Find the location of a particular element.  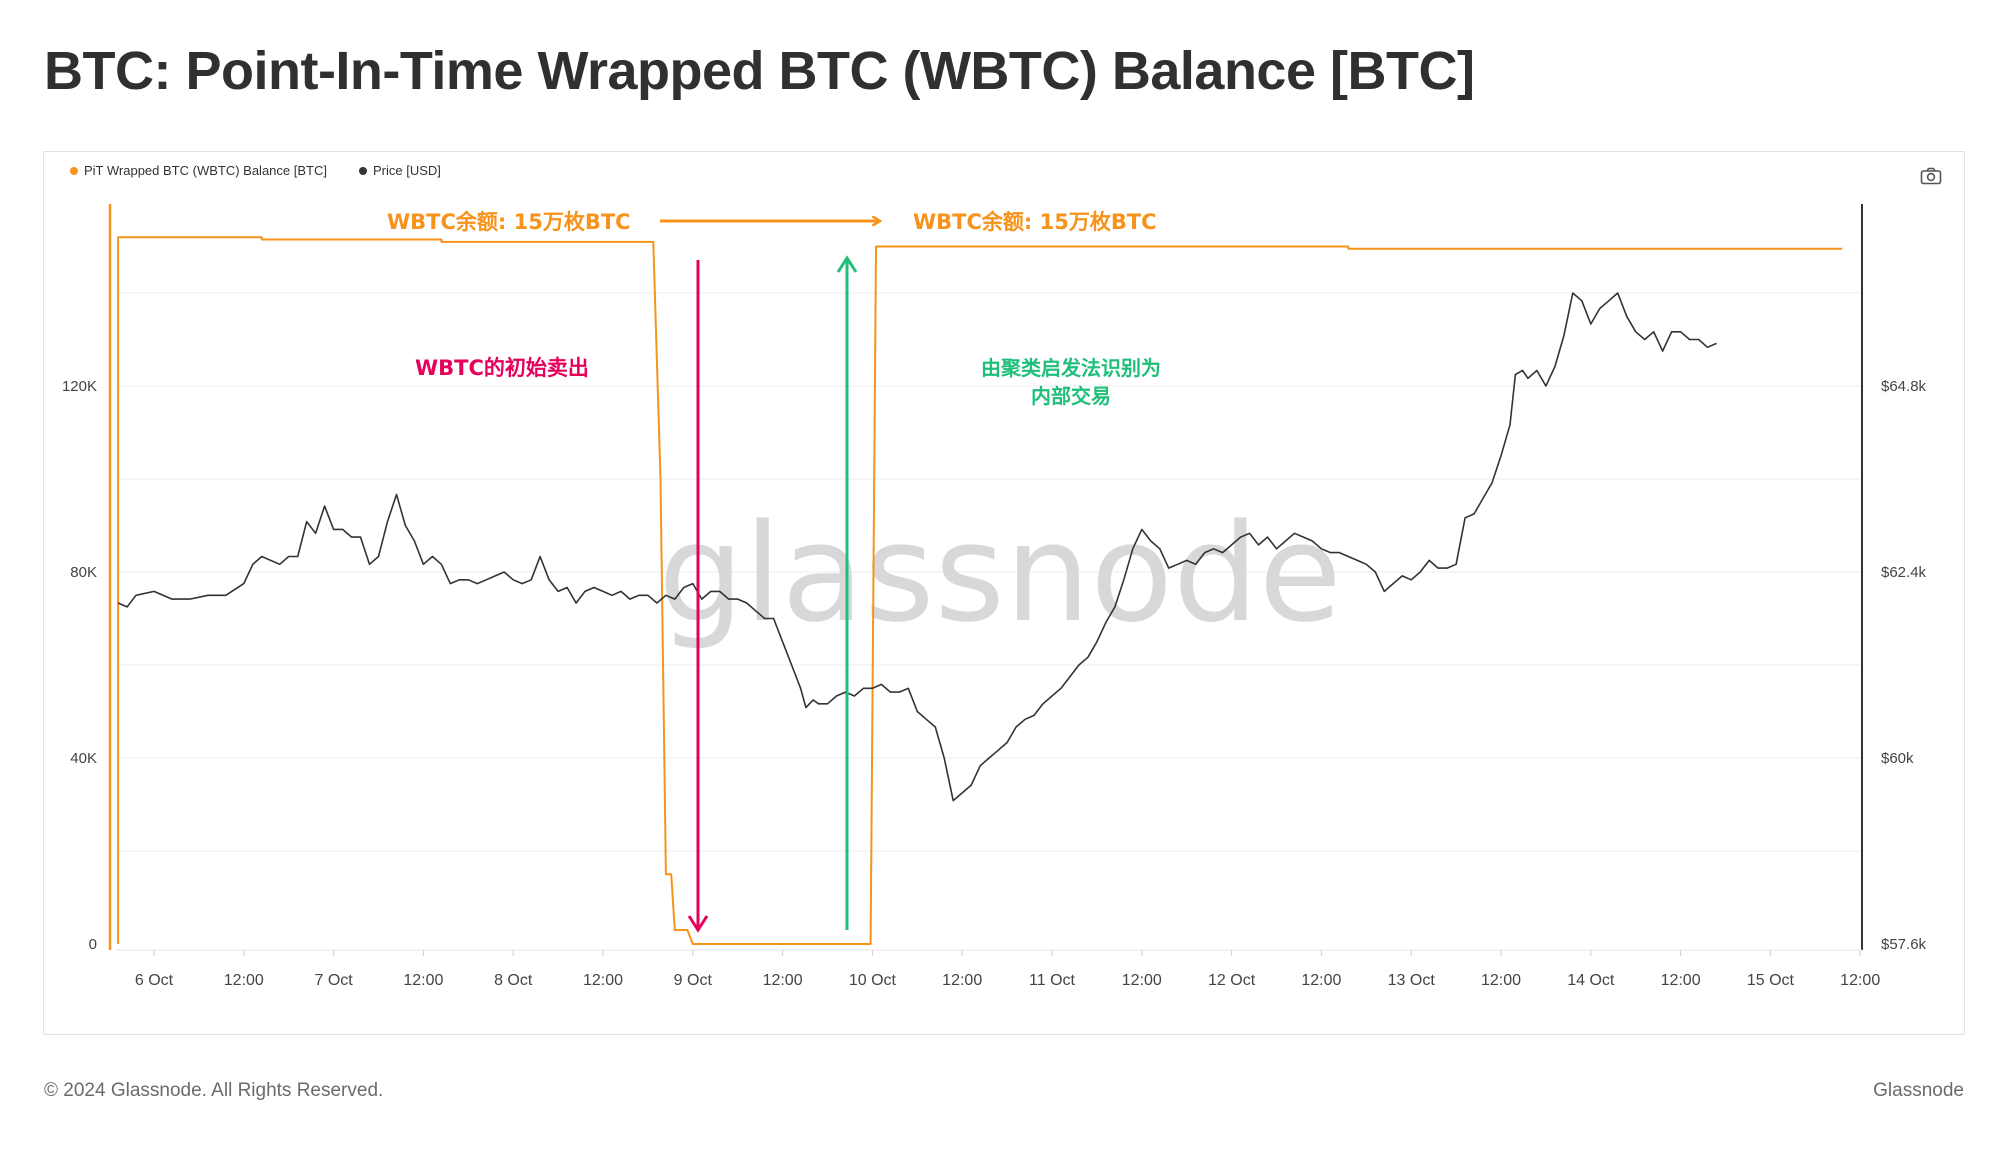

legend-item-price: Price [USD] is located at coordinates (399, 170).